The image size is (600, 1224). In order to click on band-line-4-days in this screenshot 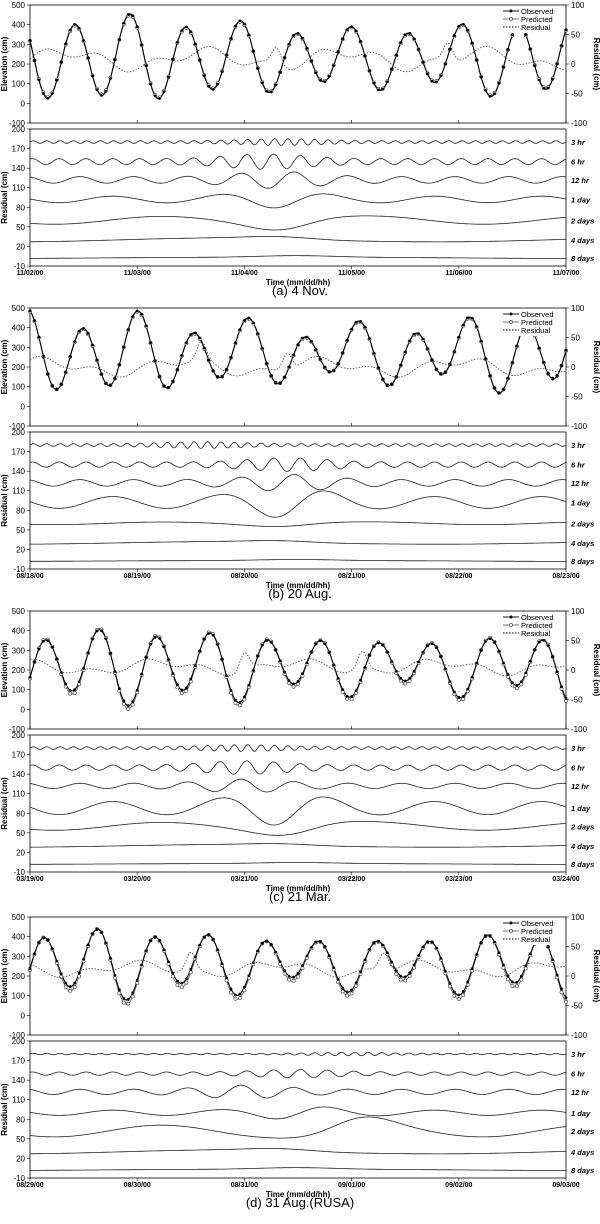, I will do `click(298, 239)`.